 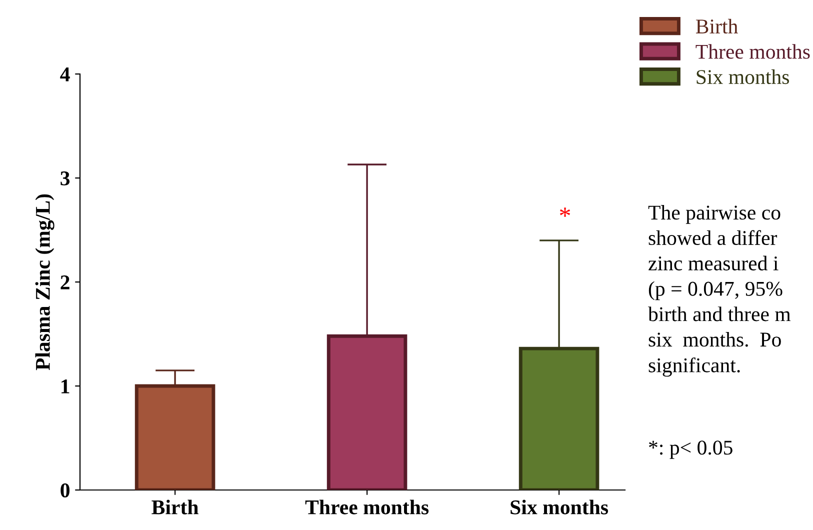 What do you see at coordinates (717, 26) in the screenshot?
I see `legend-label: Birth` at bounding box center [717, 26].